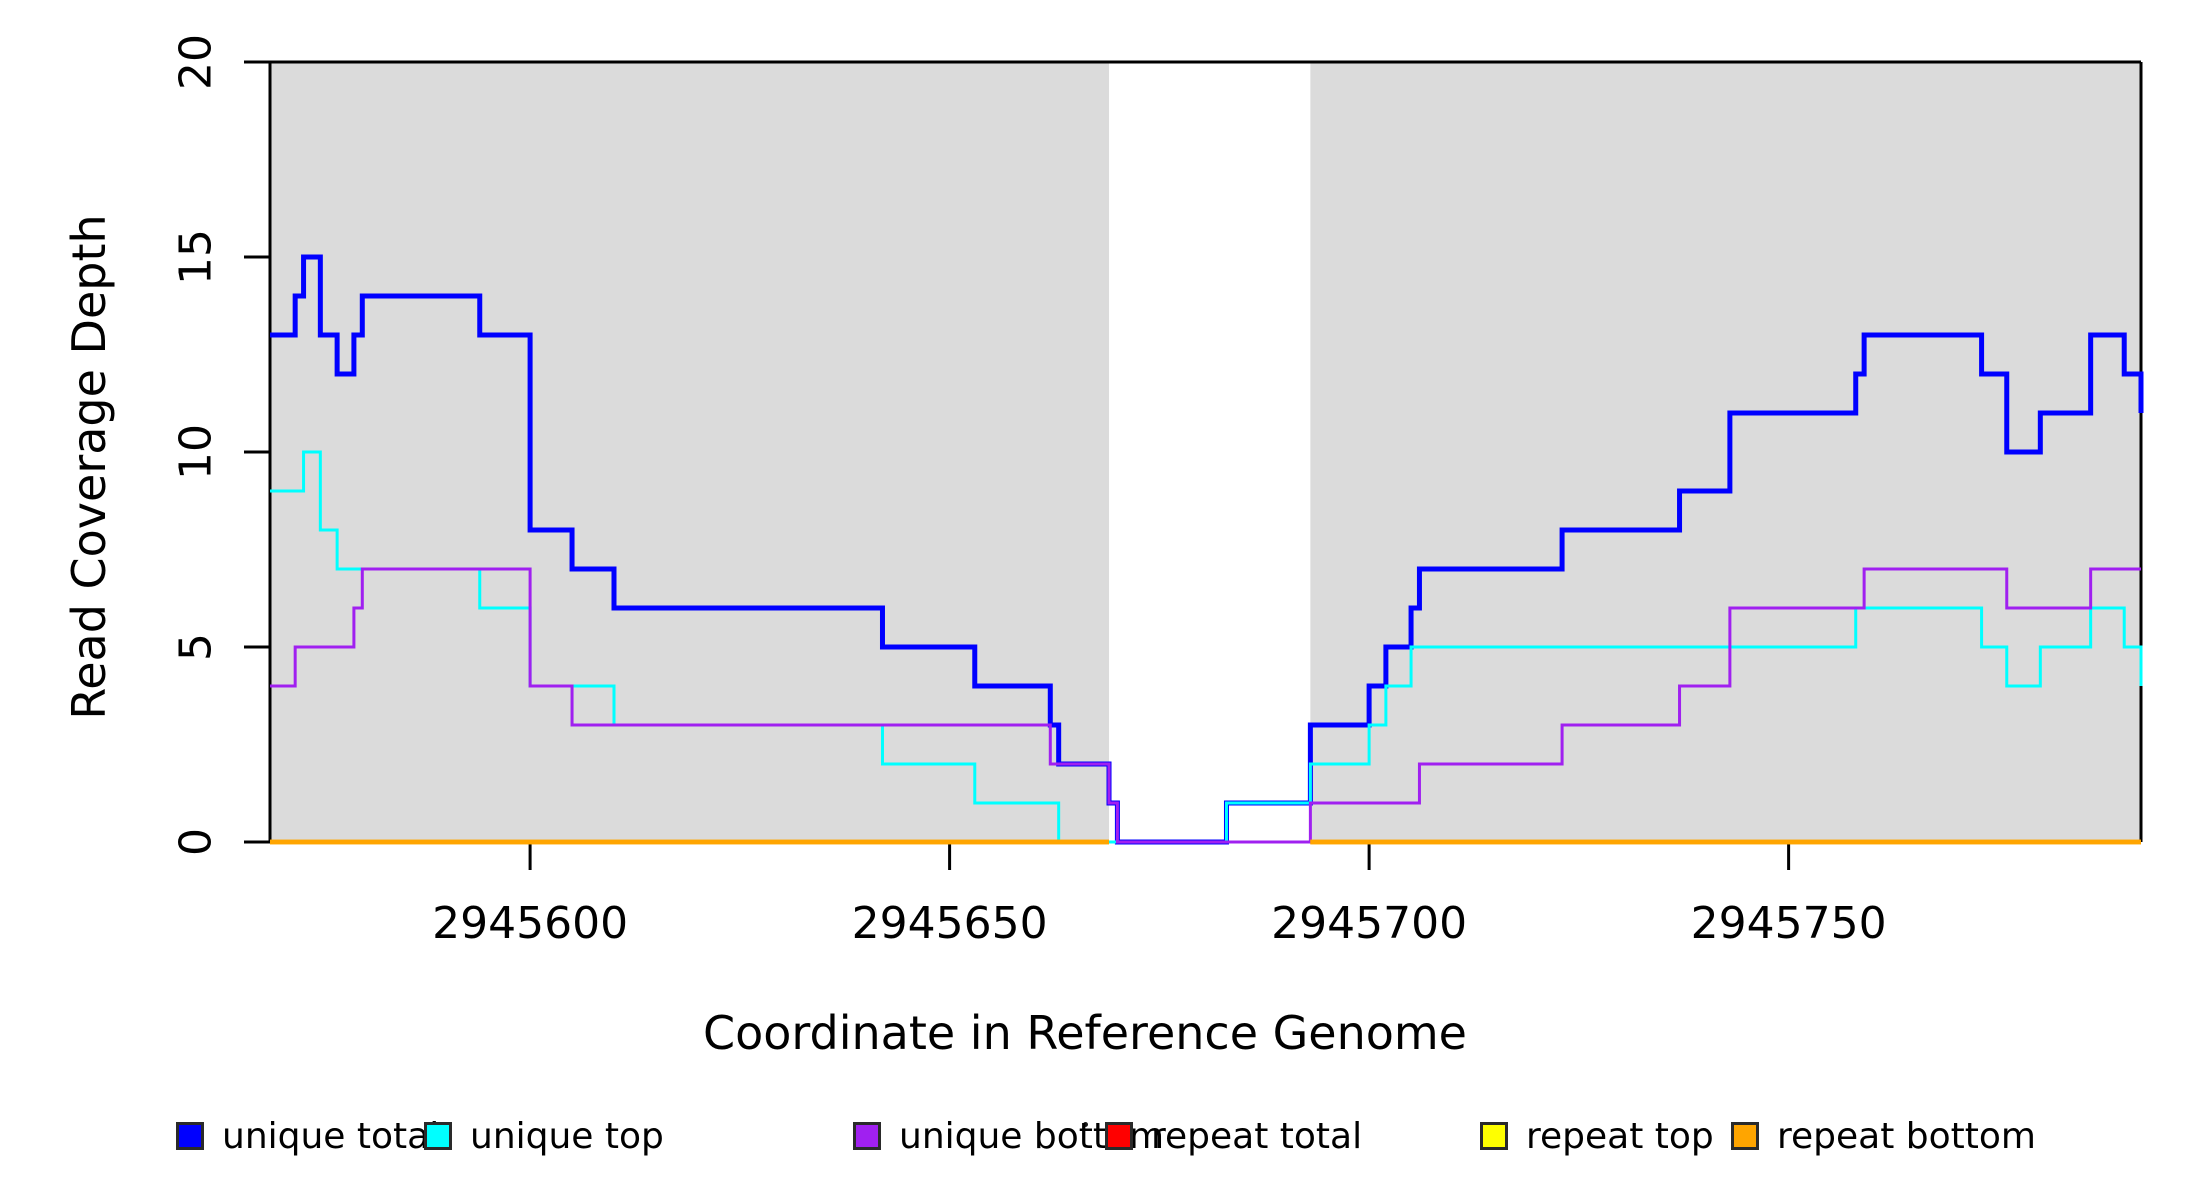 This screenshot has height=1200, width=2200. What do you see at coordinates (1085, 1033) in the screenshot?
I see `x-axis-title: Coordinate in Reference Genome` at bounding box center [1085, 1033].